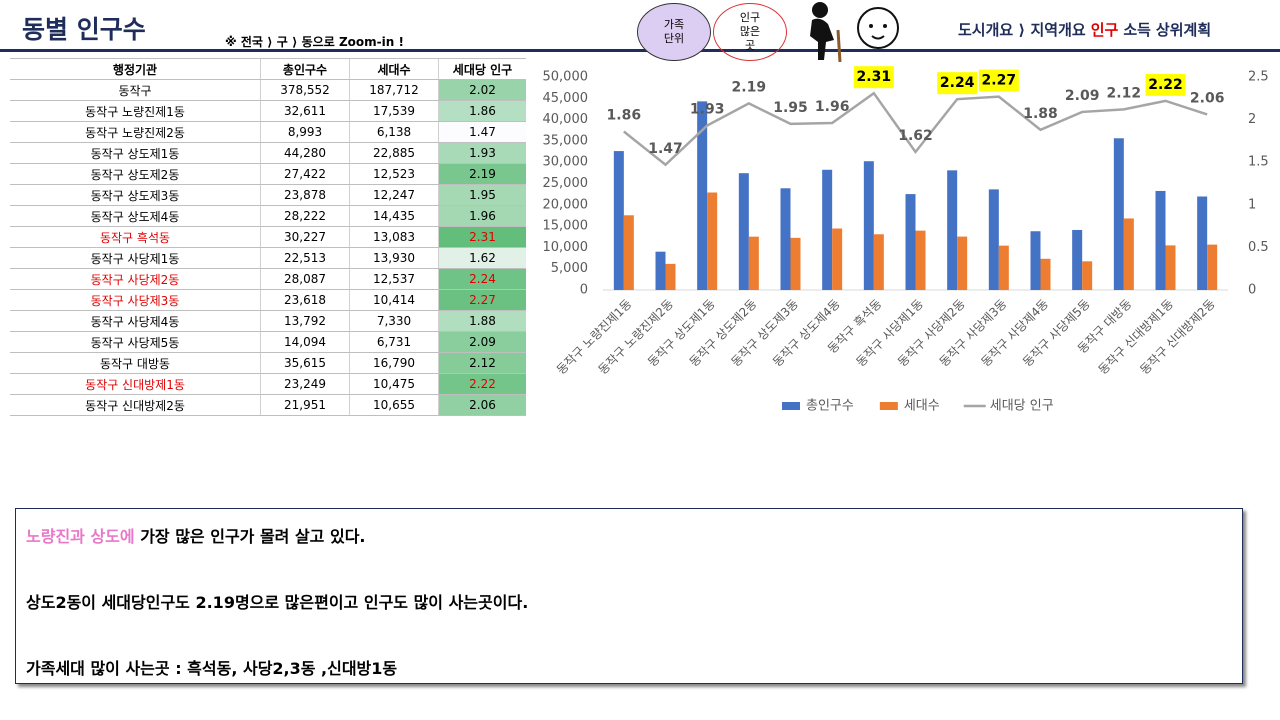  Describe the element at coordinates (1258, 247) in the screenshot. I see `y2-tick-label: 0.5` at that location.